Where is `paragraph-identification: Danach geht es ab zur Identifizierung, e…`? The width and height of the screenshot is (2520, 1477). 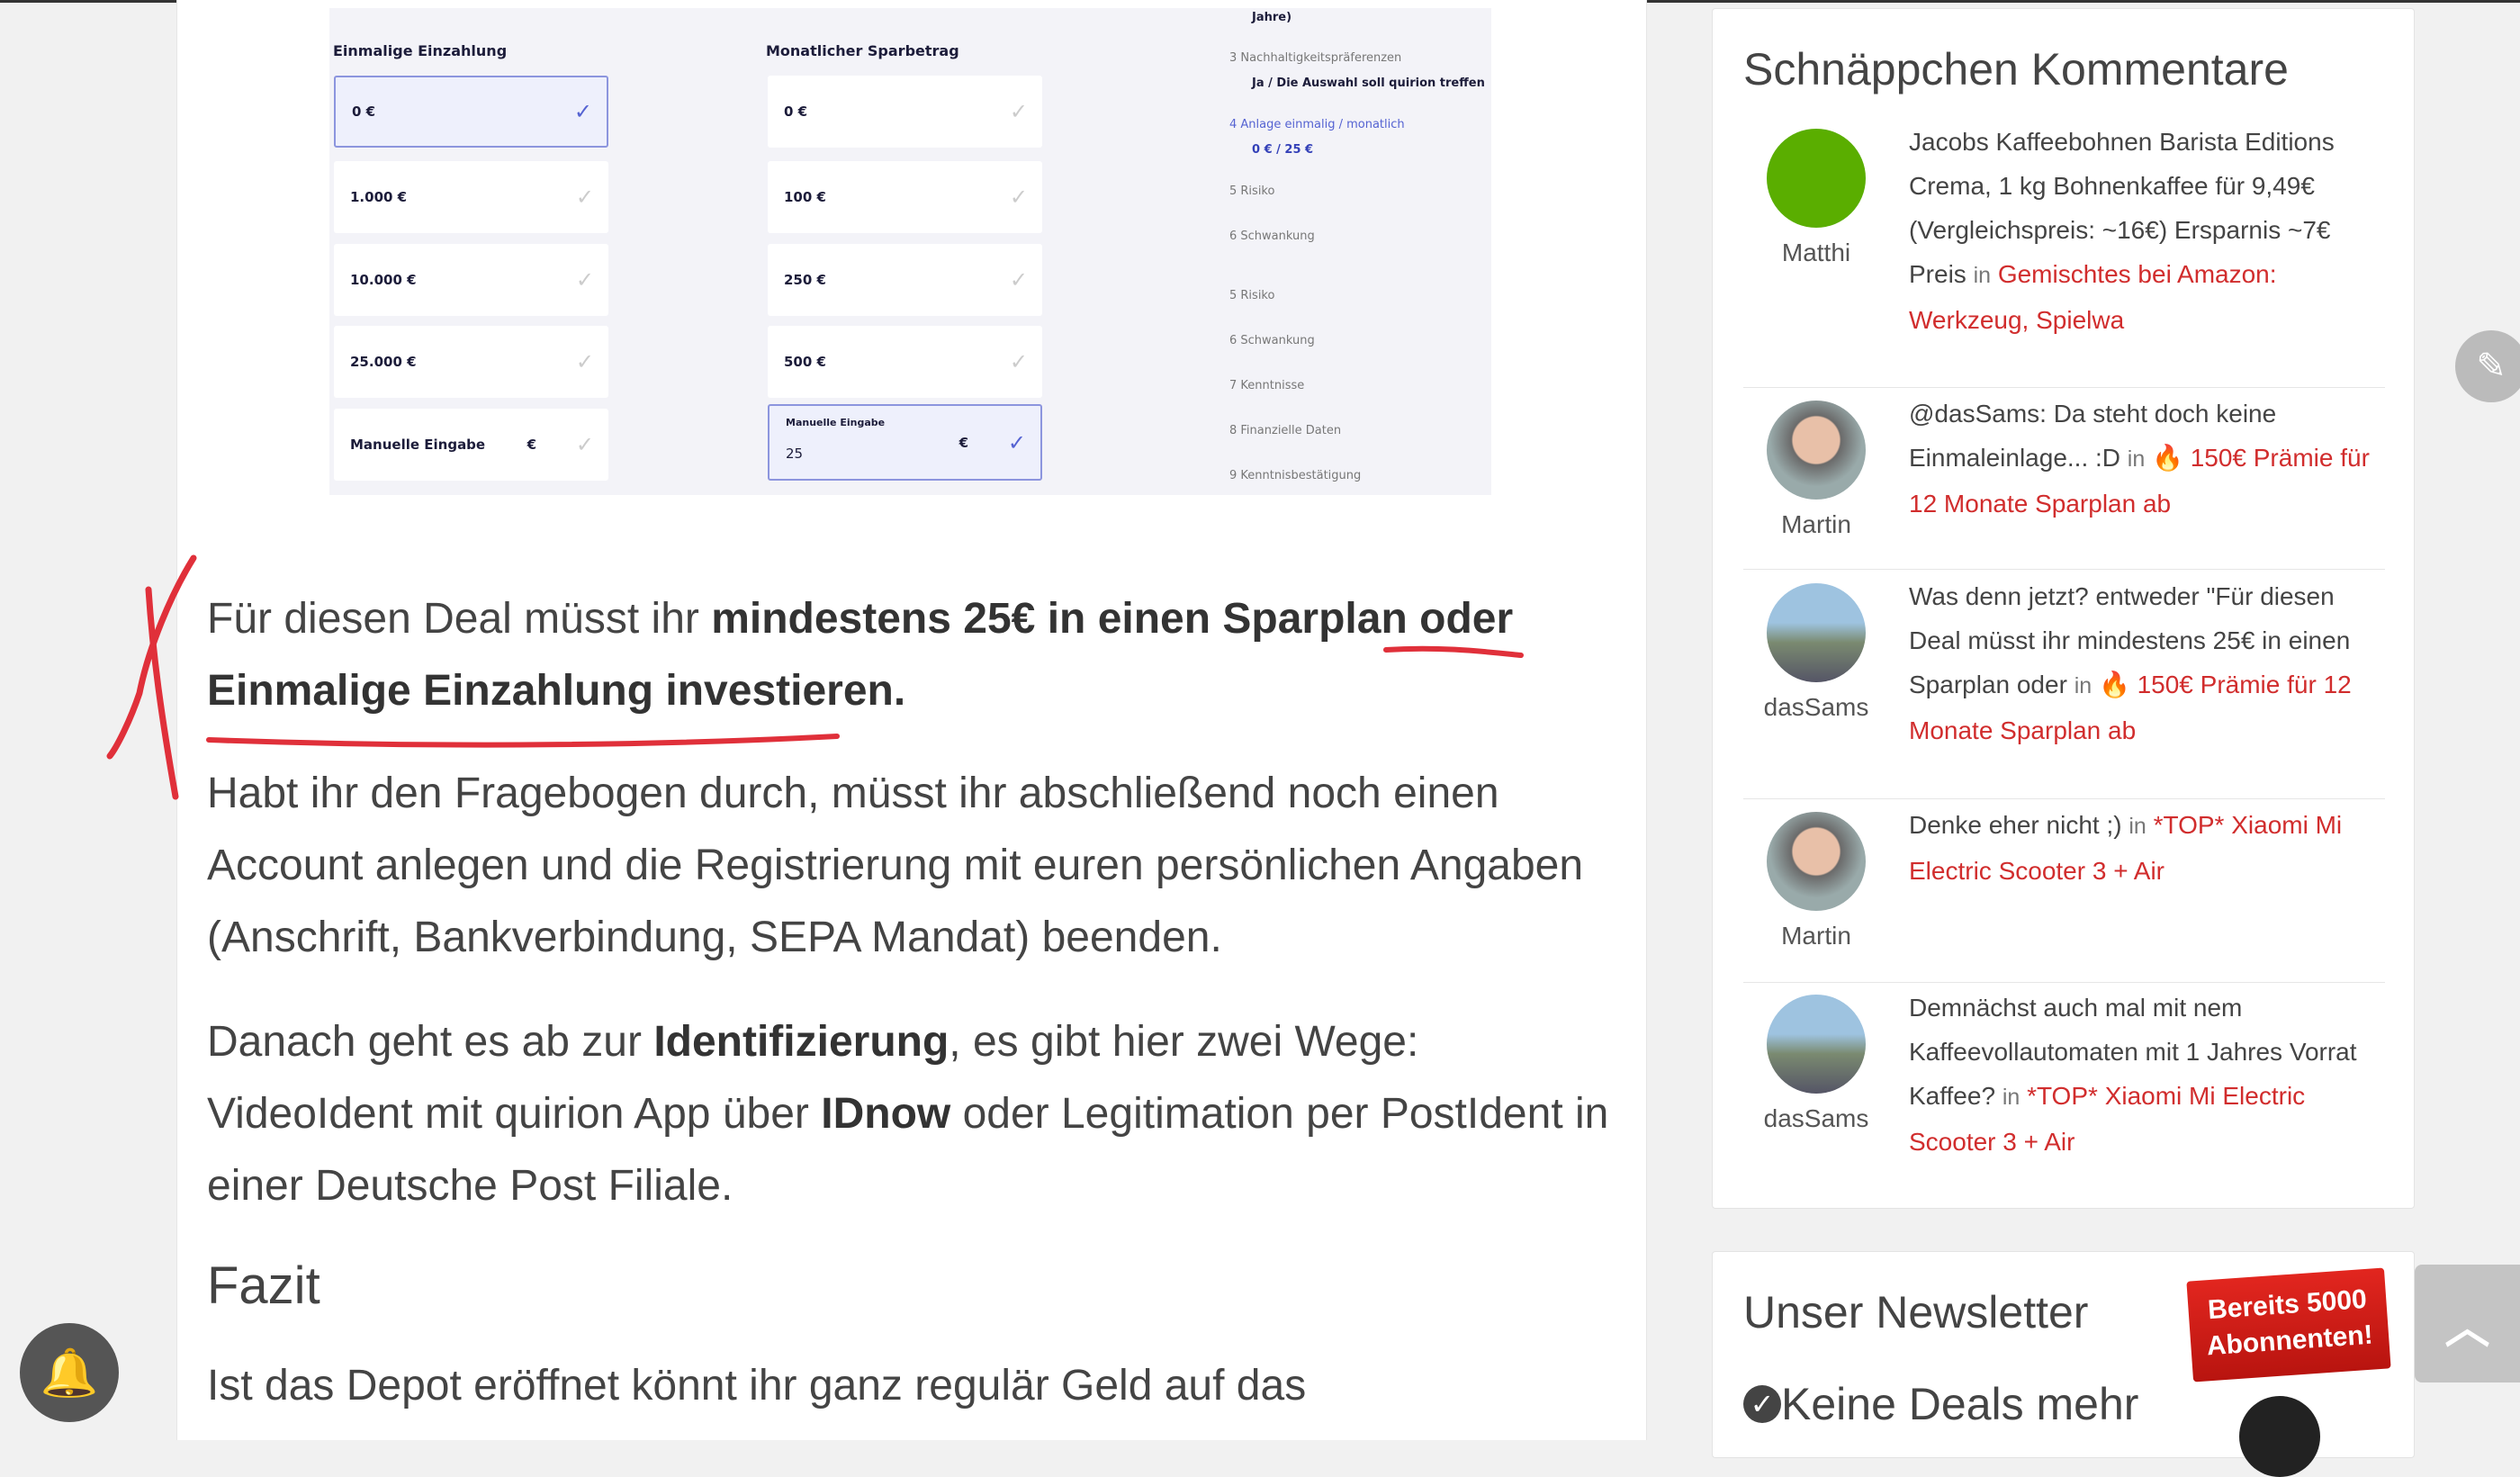 paragraph-identification: Danach geht es ab zur Identifizierung, e… is located at coordinates (909, 1114).